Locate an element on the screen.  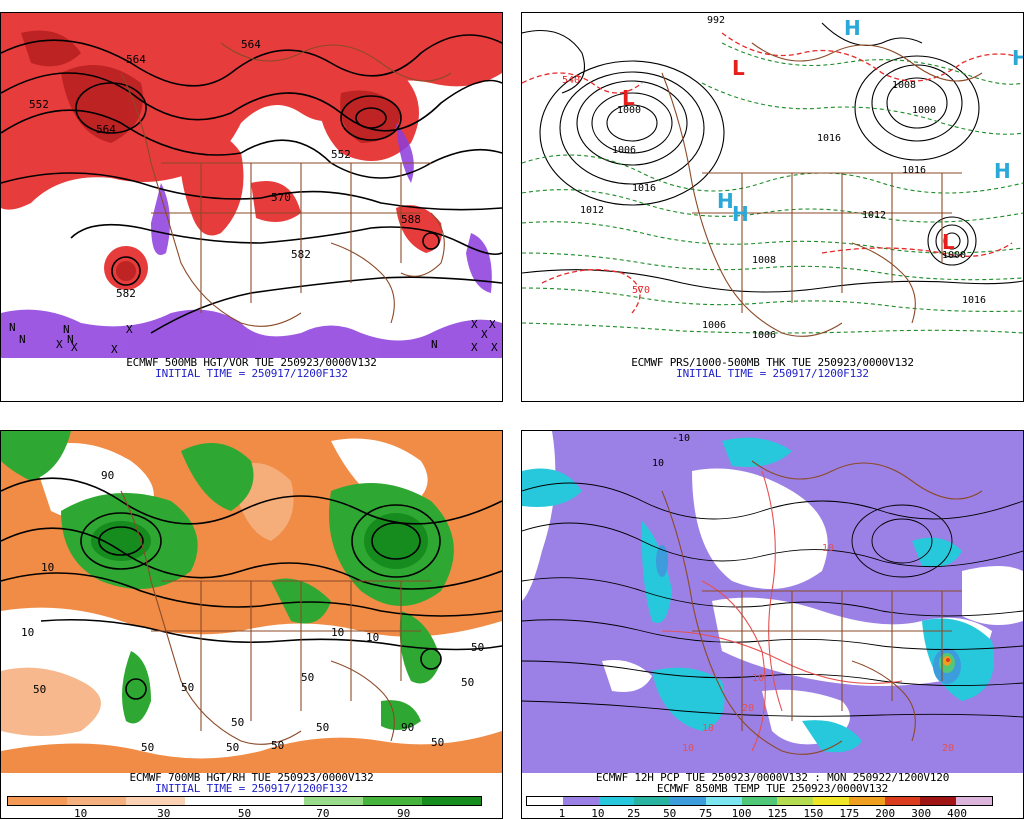
legend-tick-label: 1 is located at coordinates (562, 813).